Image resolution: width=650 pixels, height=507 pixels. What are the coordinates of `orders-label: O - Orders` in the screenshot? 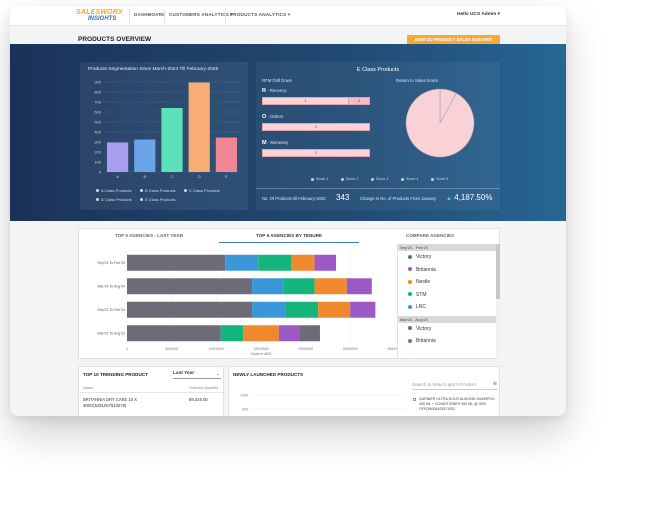 It's located at (272, 117).